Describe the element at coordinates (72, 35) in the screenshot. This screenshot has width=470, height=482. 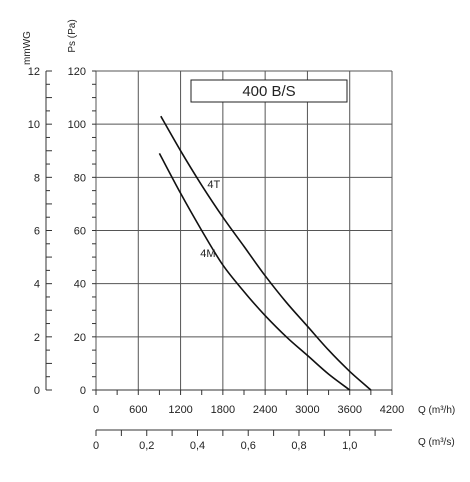
I see `pressure-axis-title: Ps (Pa)` at that location.